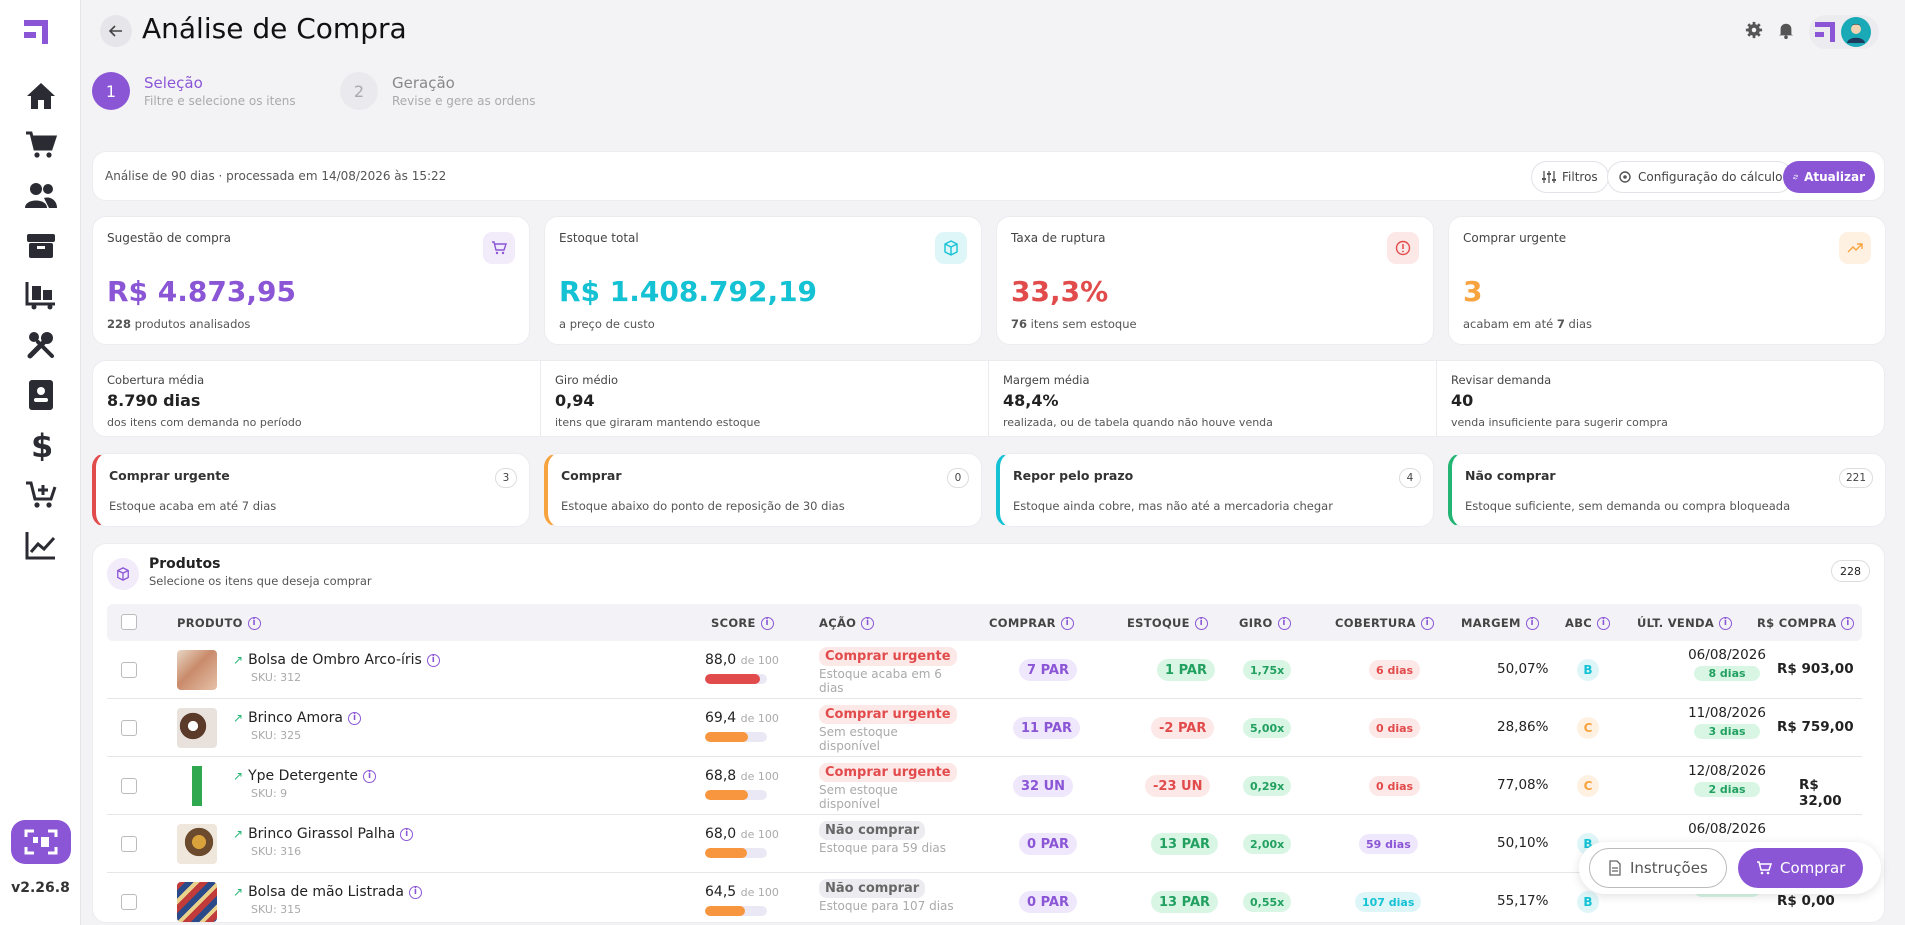 The image size is (1905, 925). I want to click on instrucoes-button: Instruções, so click(1658, 868).